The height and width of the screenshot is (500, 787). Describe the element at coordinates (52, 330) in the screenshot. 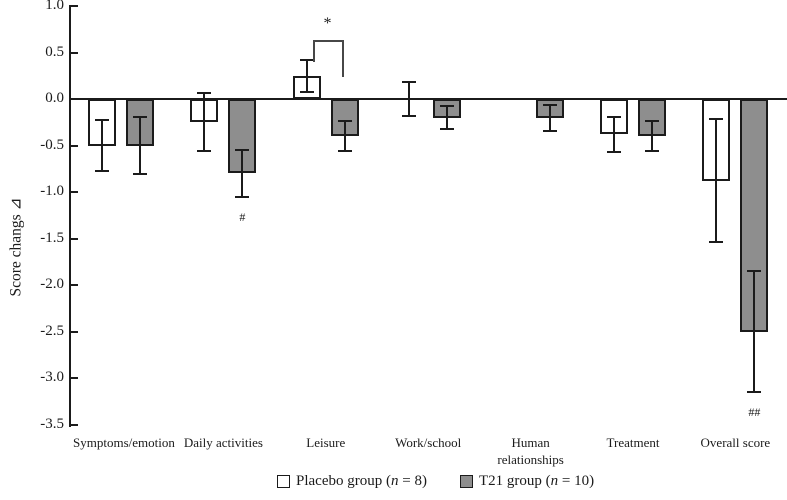

I see `y-tick-label: -2.5` at that location.